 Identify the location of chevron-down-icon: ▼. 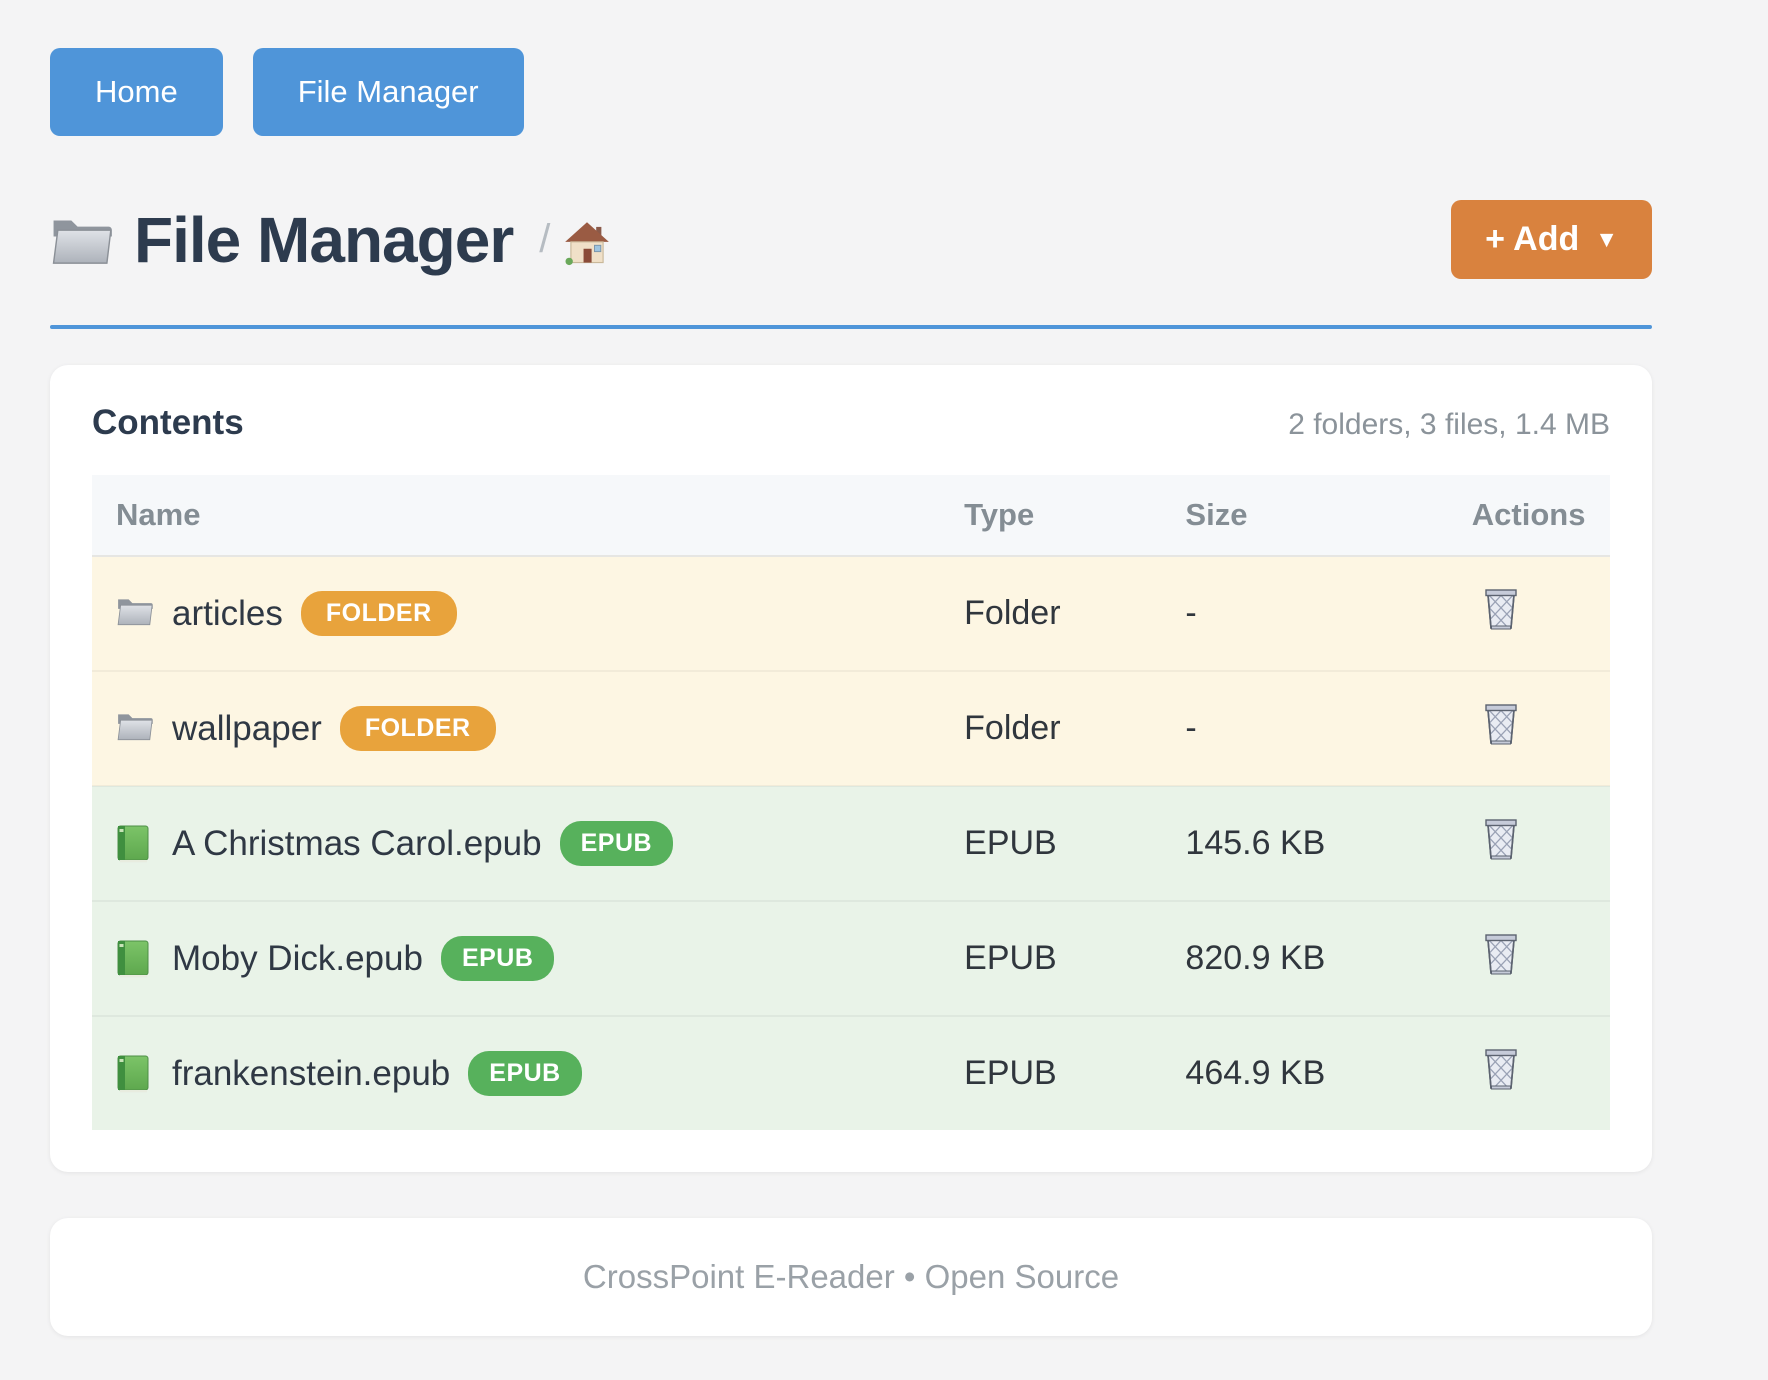
(1606, 239).